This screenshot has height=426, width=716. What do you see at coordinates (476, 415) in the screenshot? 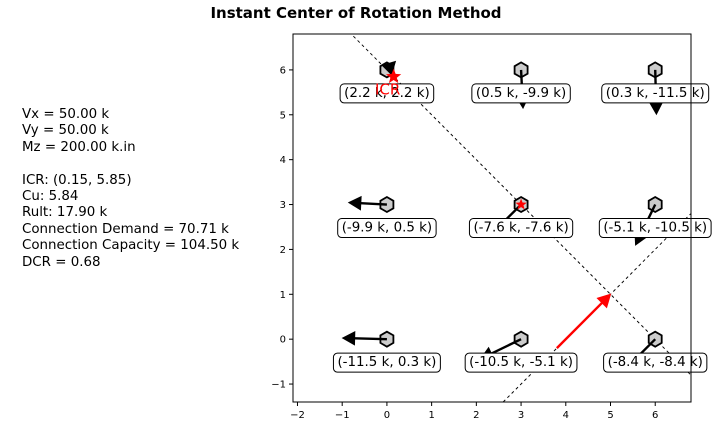
I see `x-tick-label: 2` at bounding box center [476, 415].